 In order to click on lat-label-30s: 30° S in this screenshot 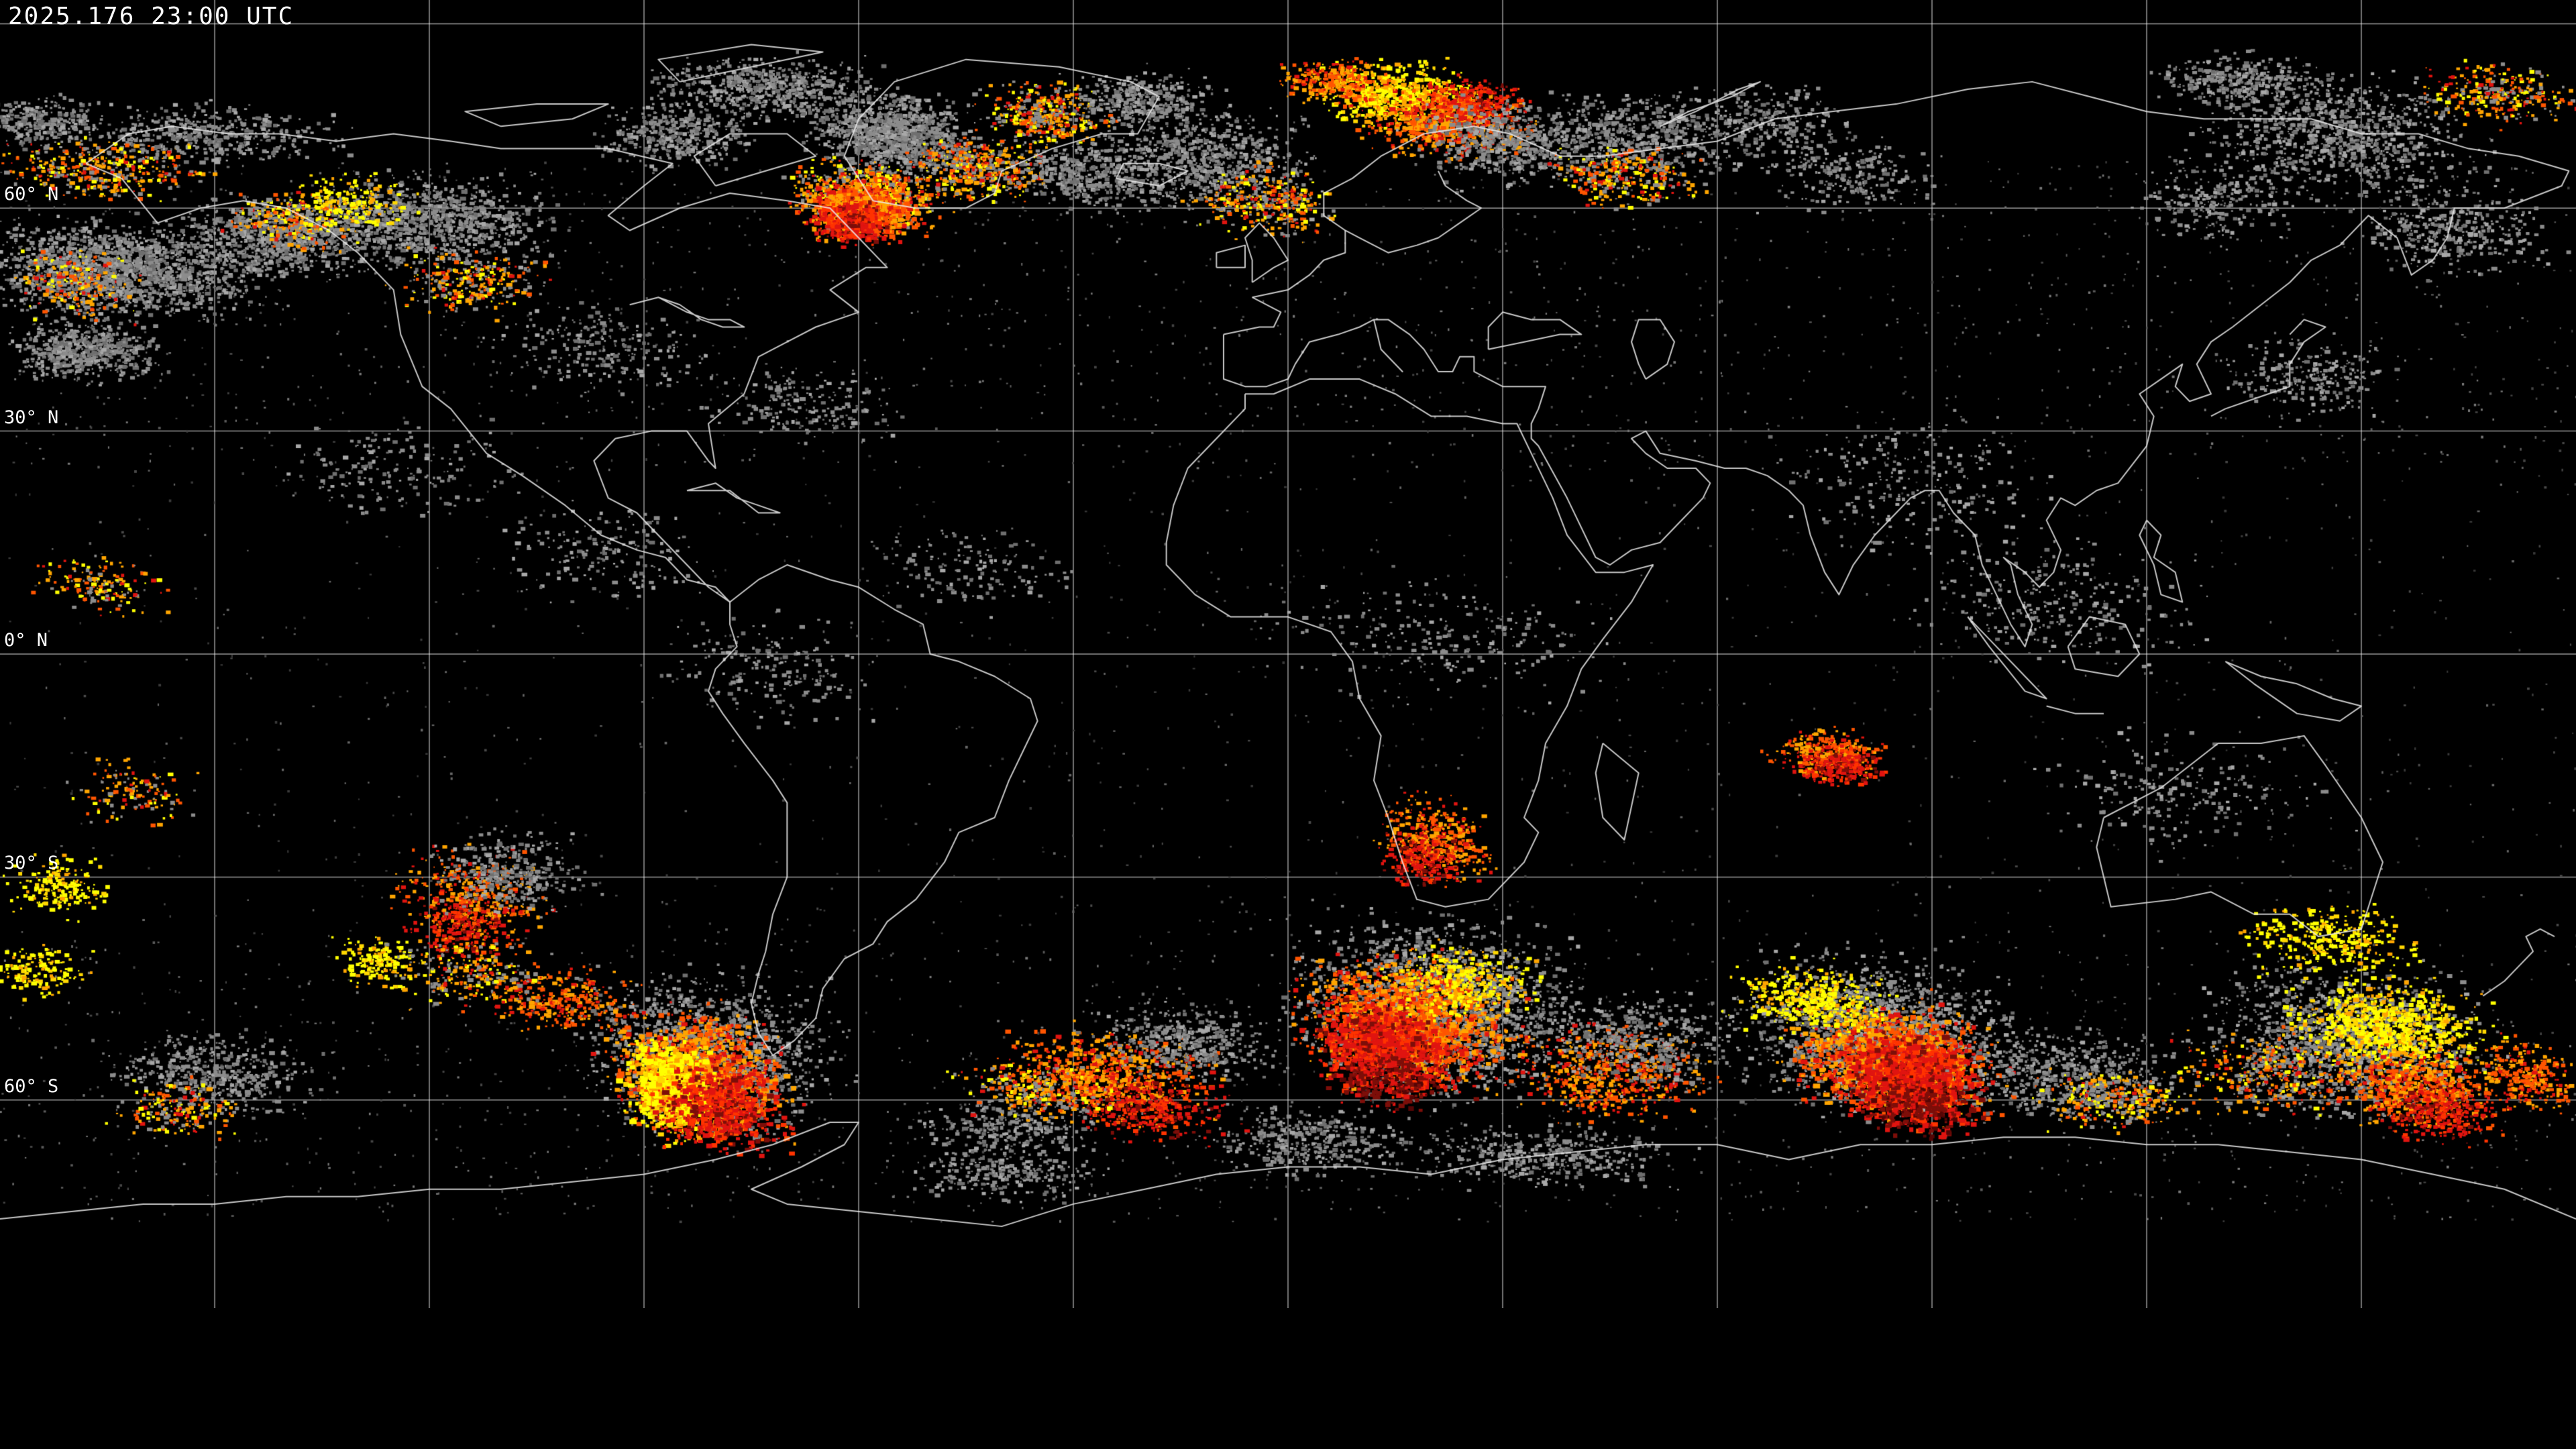, I will do `click(31, 863)`.